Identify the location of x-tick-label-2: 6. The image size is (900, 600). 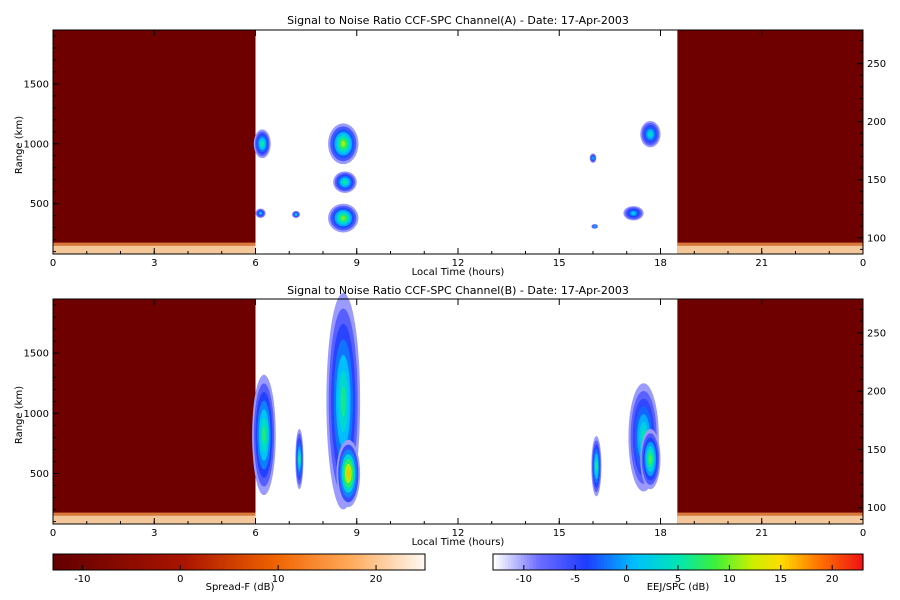
(255, 533).